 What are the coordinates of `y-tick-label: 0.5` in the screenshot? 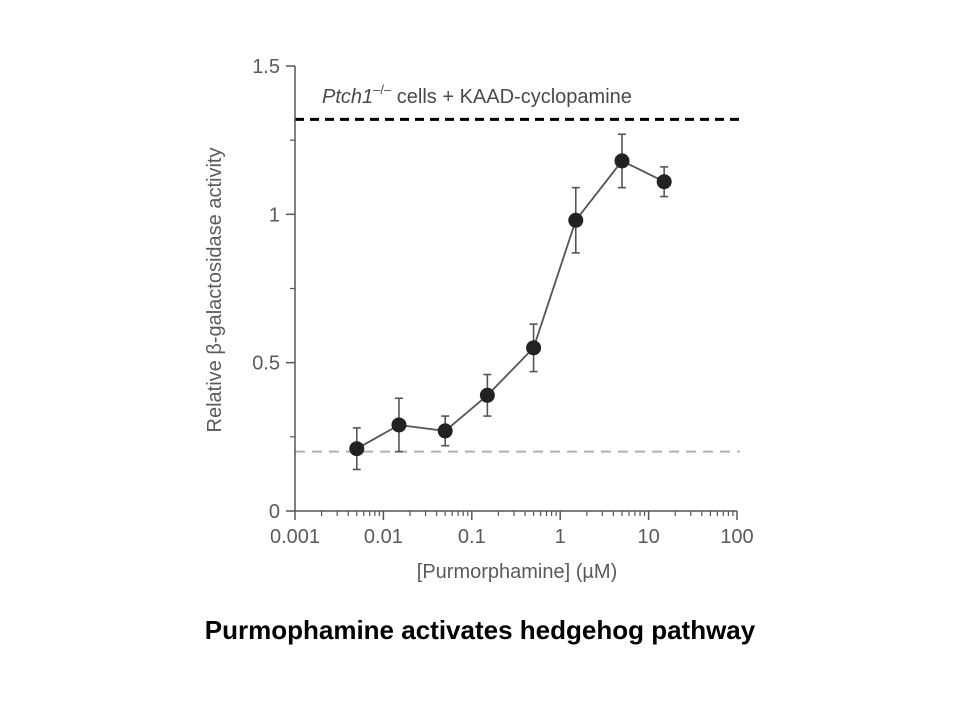 It's located at (266, 364).